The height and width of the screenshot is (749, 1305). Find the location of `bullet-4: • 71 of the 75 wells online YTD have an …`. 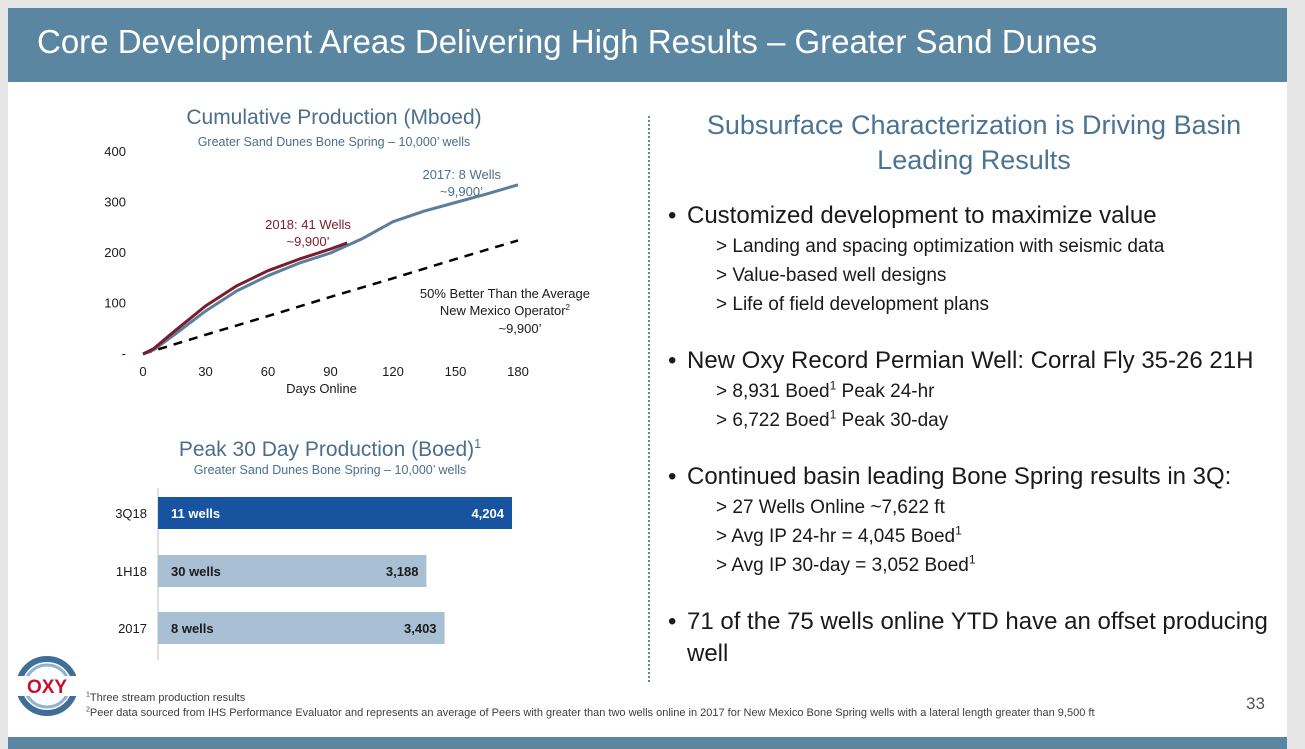

bullet-4: • 71 of the 75 wells online YTD have an … is located at coordinates (975, 638).